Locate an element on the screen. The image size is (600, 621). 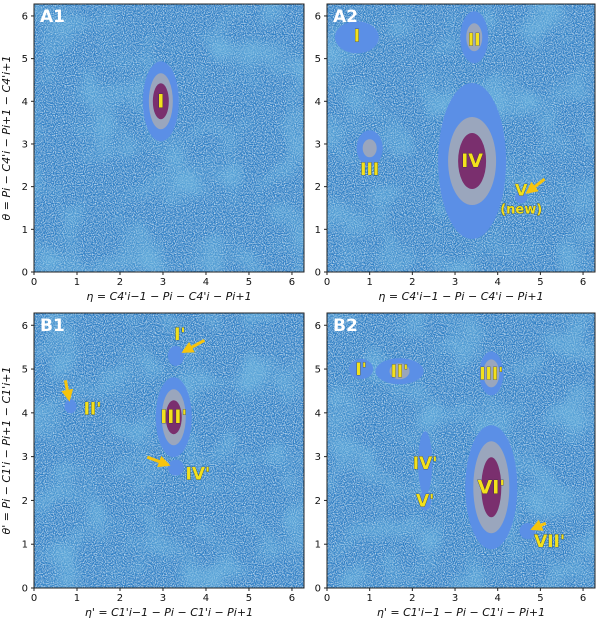
cluster-label: I is located at coordinates (160, 101).